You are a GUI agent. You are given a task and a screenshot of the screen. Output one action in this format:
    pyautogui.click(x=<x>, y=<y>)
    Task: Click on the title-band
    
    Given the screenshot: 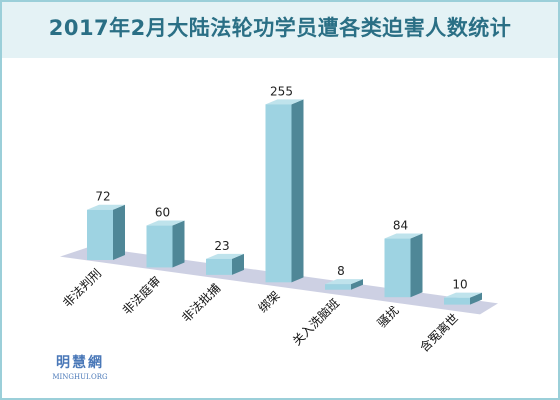 What is the action you would take?
    pyautogui.click(x=280, y=30)
    